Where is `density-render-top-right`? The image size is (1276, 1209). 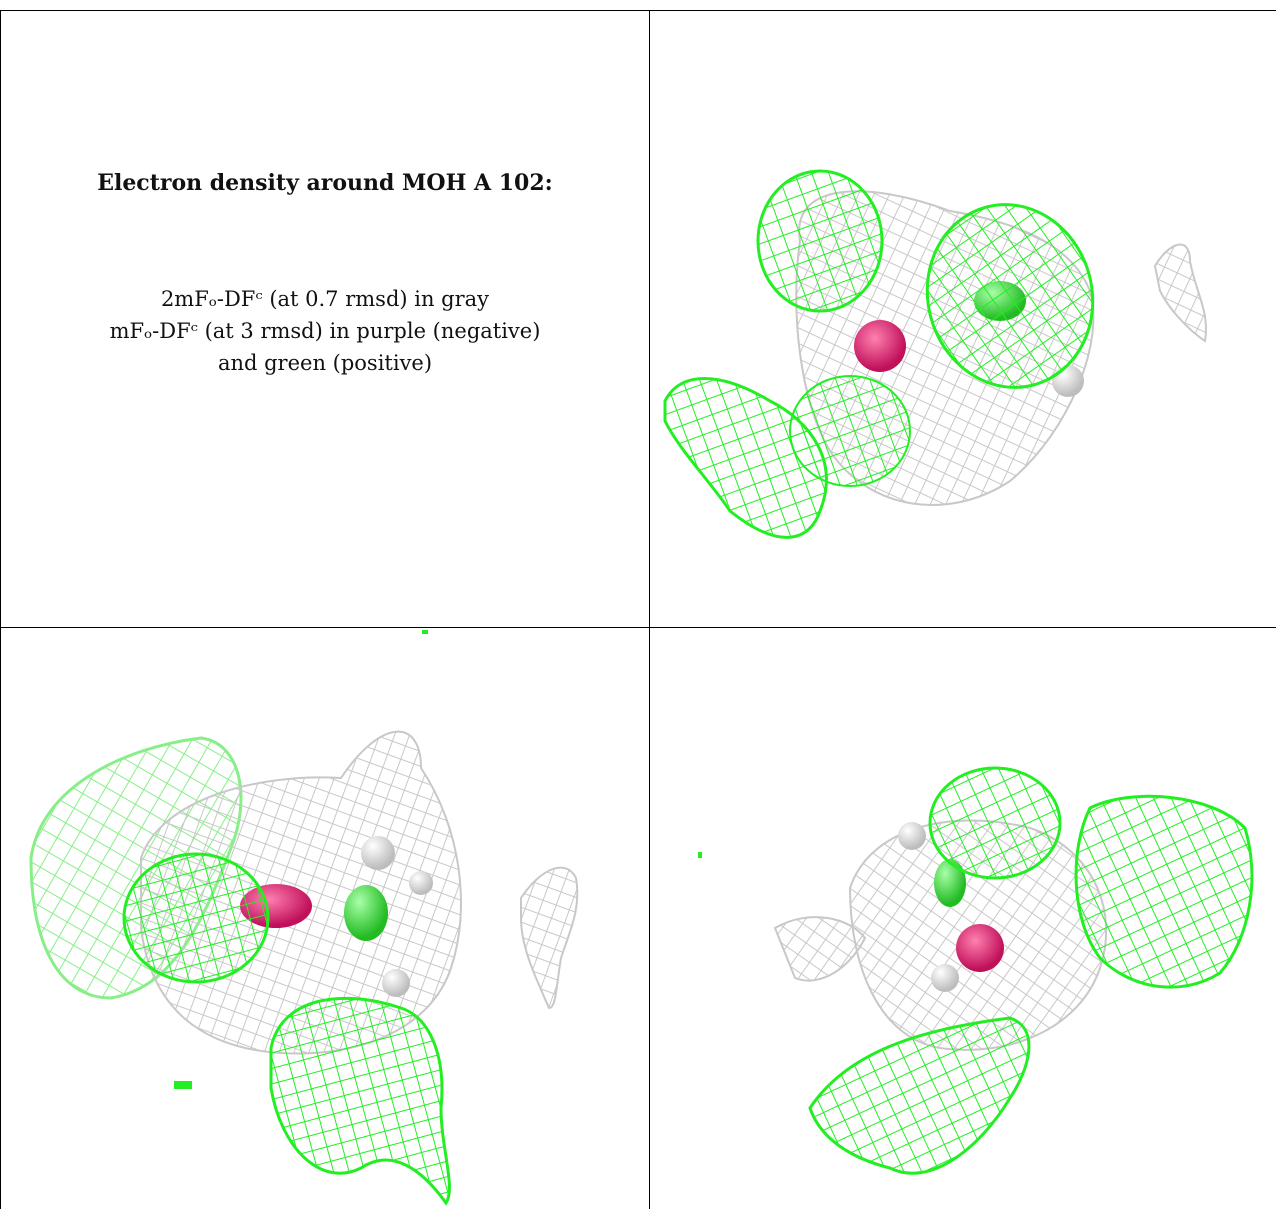 density-render-top-right is located at coordinates (935, 354).